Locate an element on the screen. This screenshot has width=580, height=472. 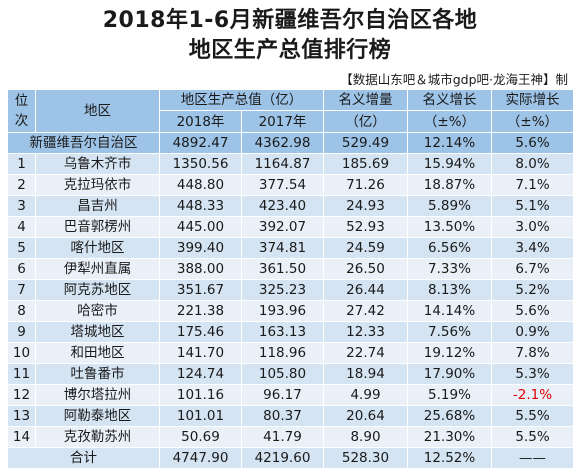
table-row: 9 塔城地区 175.46 163.13 12.33 7.56% 0.9% is located at coordinates (290, 332).